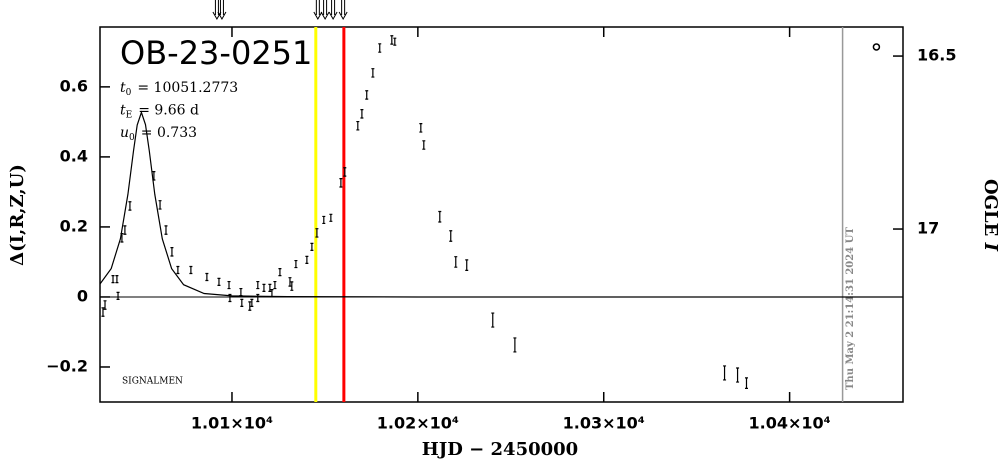 The width and height of the screenshot is (1004, 459). Describe the element at coordinates (74, 85) in the screenshot. I see `y-tick-label: 0.6` at that location.